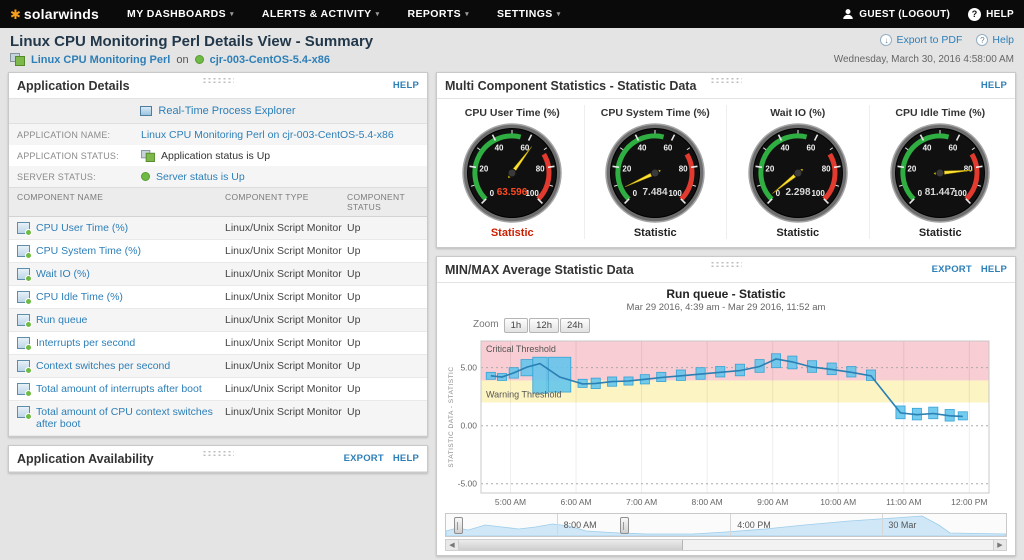 The height and width of the screenshot is (560, 1024). What do you see at coordinates (512, 192) in the screenshot?
I see `gauge-value: 63.596` at bounding box center [512, 192].